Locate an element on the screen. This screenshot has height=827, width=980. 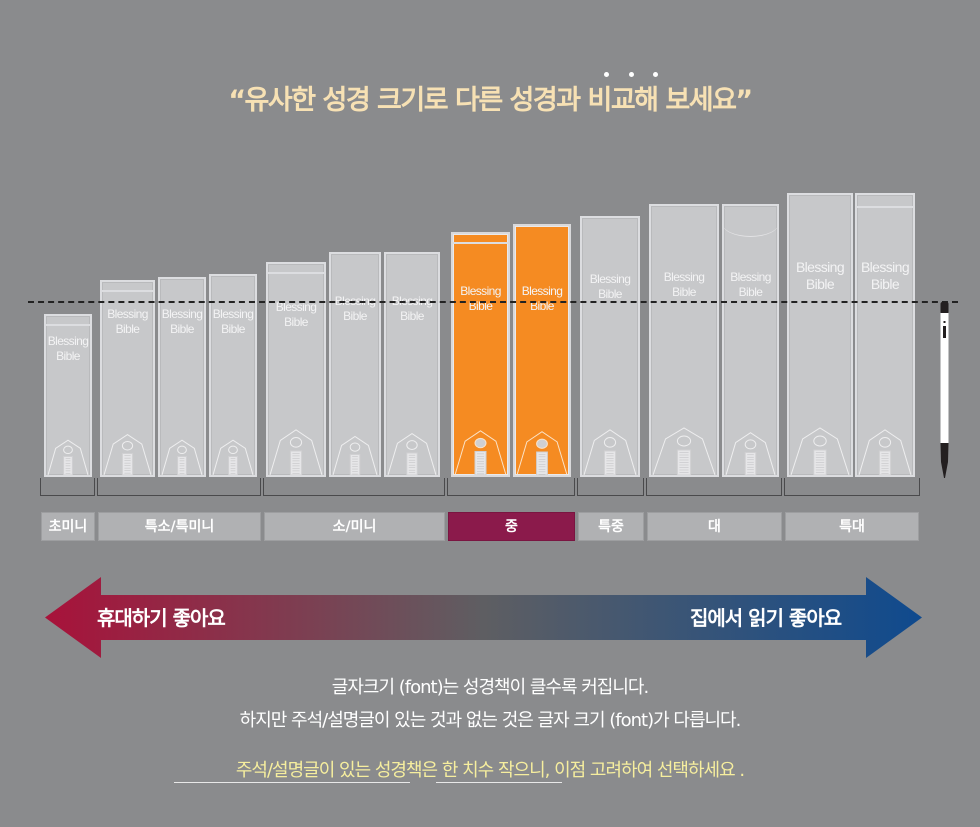
book-13: Blessing Bible is located at coordinates (885, 335).